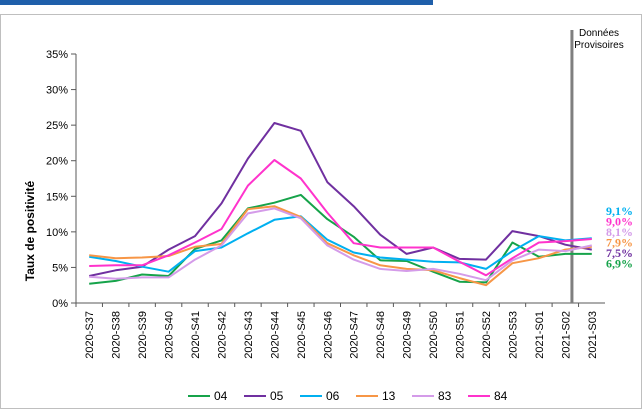 The height and width of the screenshot is (410, 644). What do you see at coordinates (381, 335) in the screenshot?
I see `x-tick-label: 2020-S48` at bounding box center [381, 335].